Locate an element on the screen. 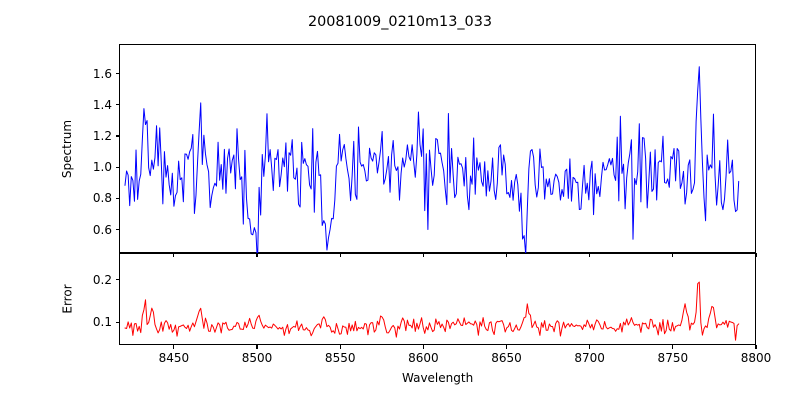 This screenshot has height=400, width=800. x-tick-label: 8700 is located at coordinates (589, 358).